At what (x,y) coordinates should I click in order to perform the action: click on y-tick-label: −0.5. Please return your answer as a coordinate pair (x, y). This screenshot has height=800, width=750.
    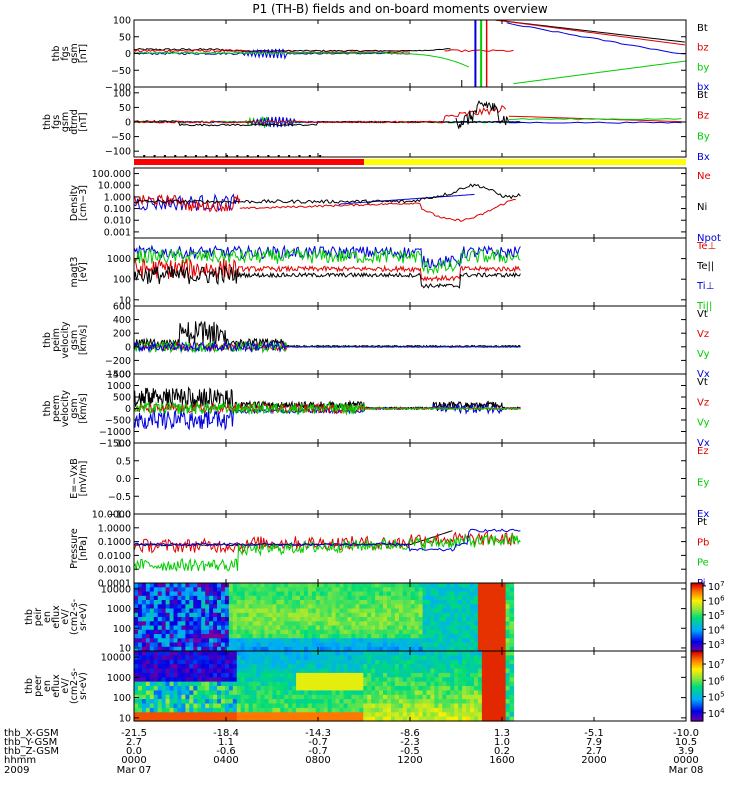
    Looking at the image, I should click on (119, 497).